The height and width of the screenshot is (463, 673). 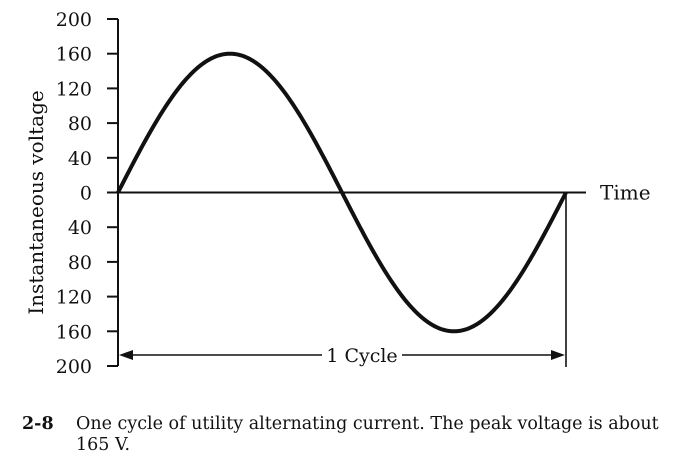 What do you see at coordinates (36, 202) in the screenshot?
I see `y-axis-label: Instantaneous voltage` at bounding box center [36, 202].